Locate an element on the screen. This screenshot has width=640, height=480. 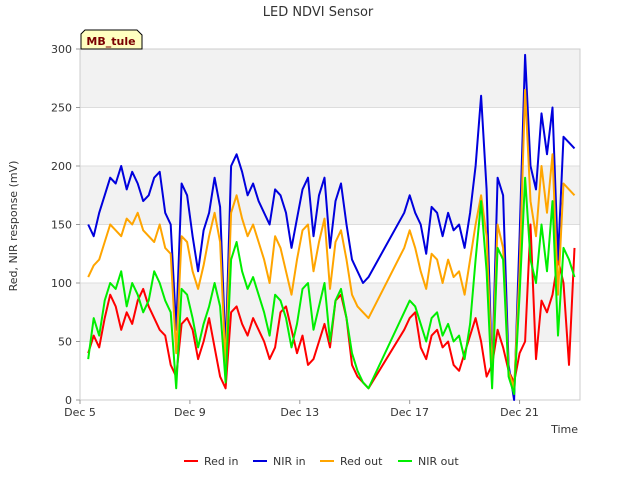
y-tick-label: 100 is located at coordinates (61, 283).